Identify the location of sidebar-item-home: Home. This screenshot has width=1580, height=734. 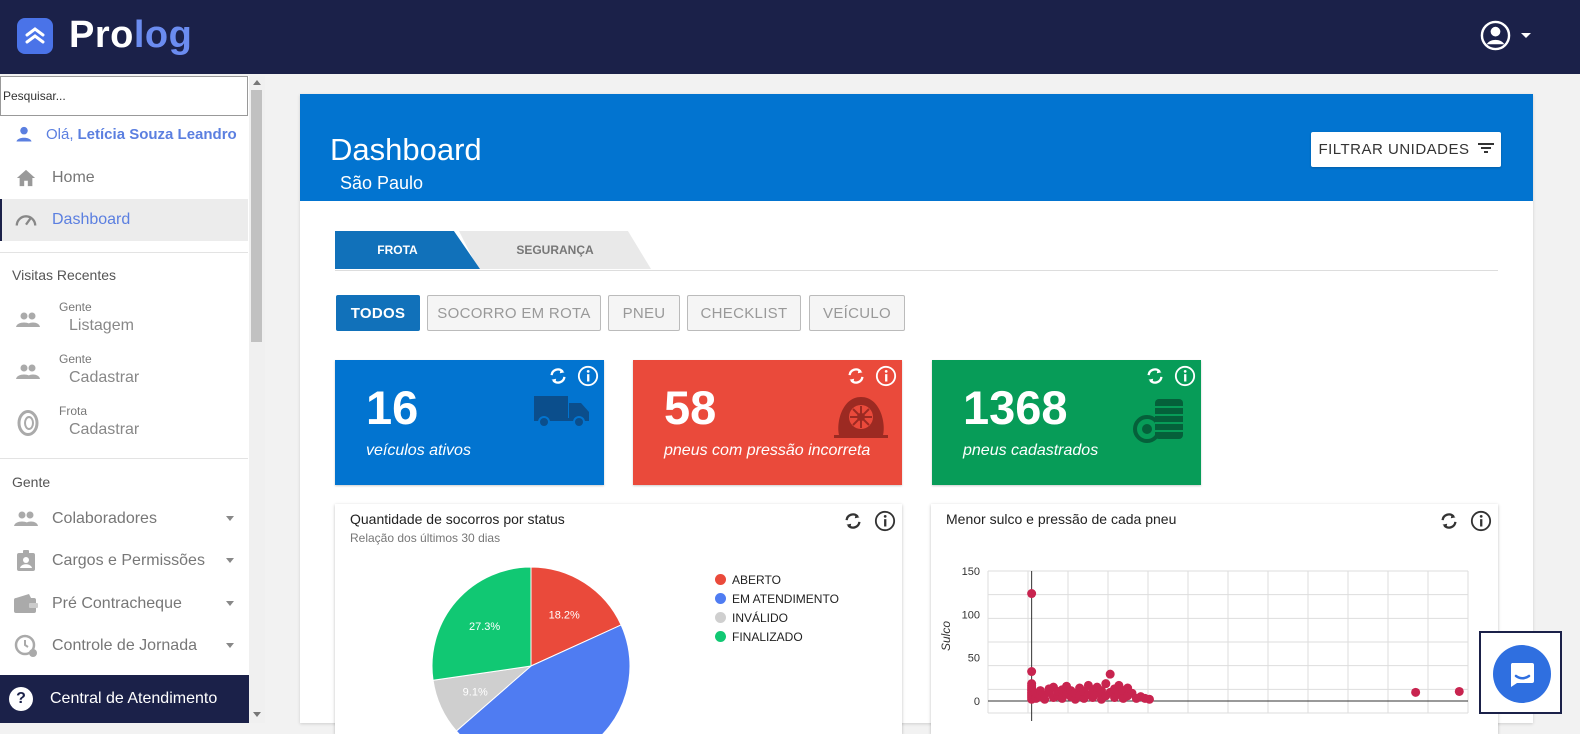
(124, 178).